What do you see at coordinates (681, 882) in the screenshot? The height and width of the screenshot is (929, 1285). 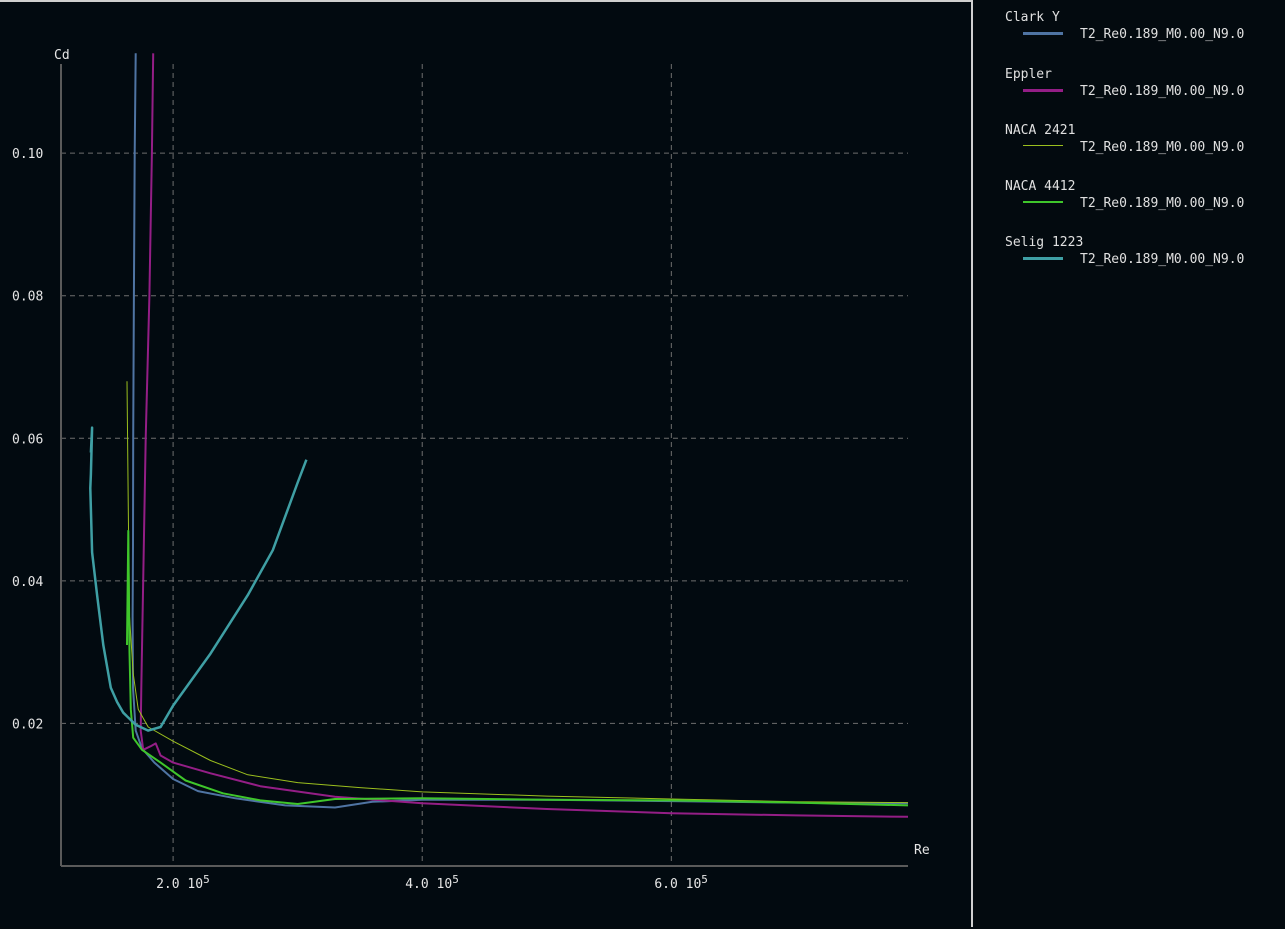 I see `x-tick-label: 6.0 105` at bounding box center [681, 882].